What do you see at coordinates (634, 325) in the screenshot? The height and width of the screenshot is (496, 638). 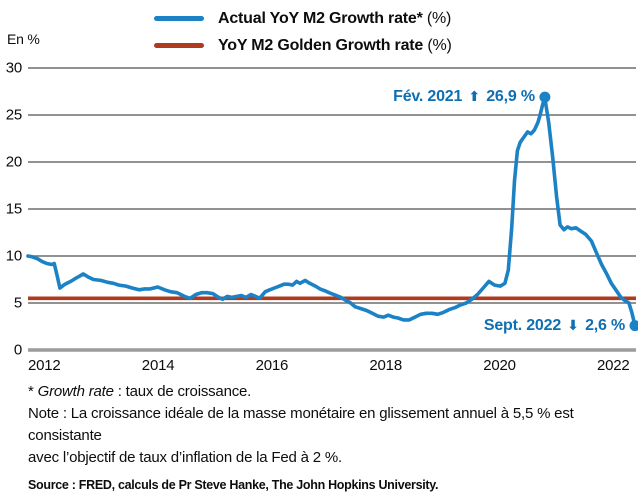 I see `marker-dot-end` at bounding box center [634, 325].